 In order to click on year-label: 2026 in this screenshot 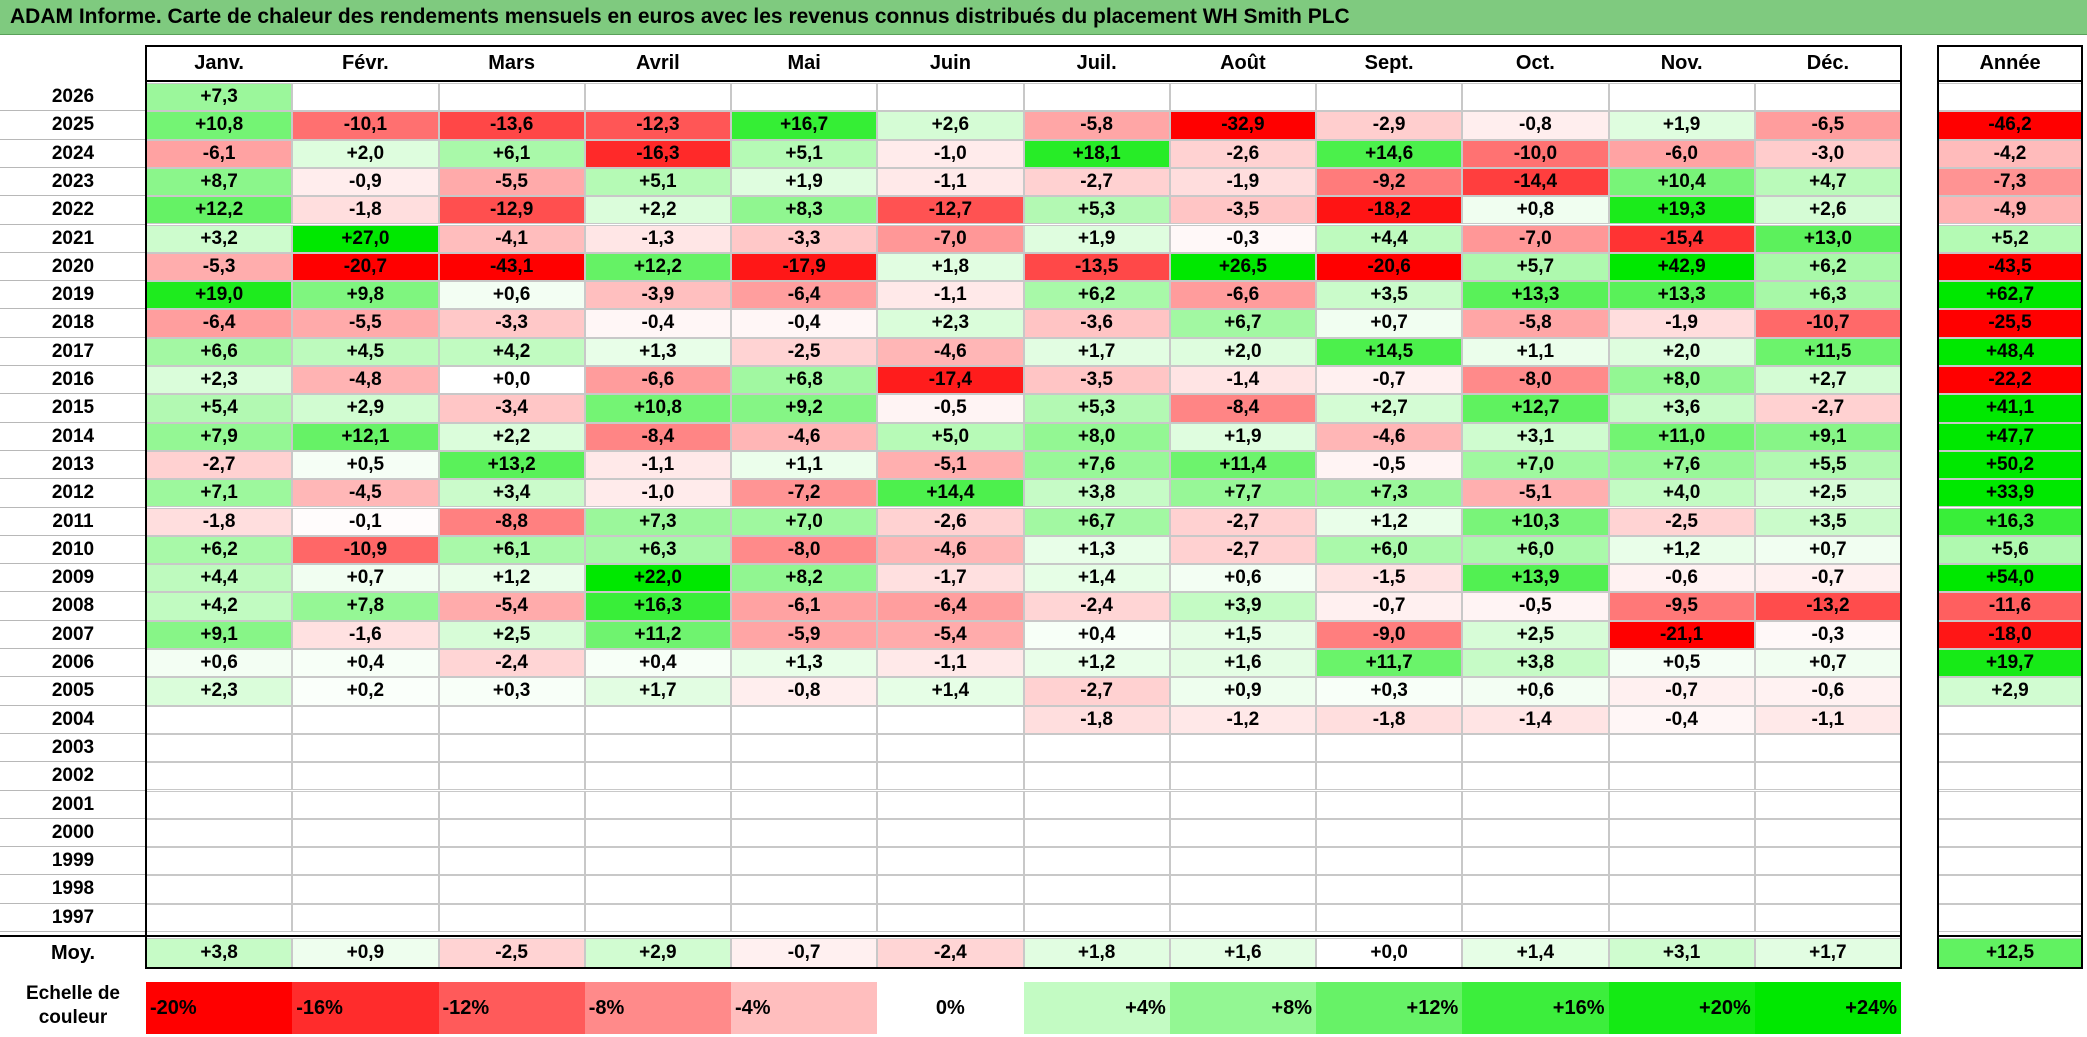, I will do `click(73, 96)`.